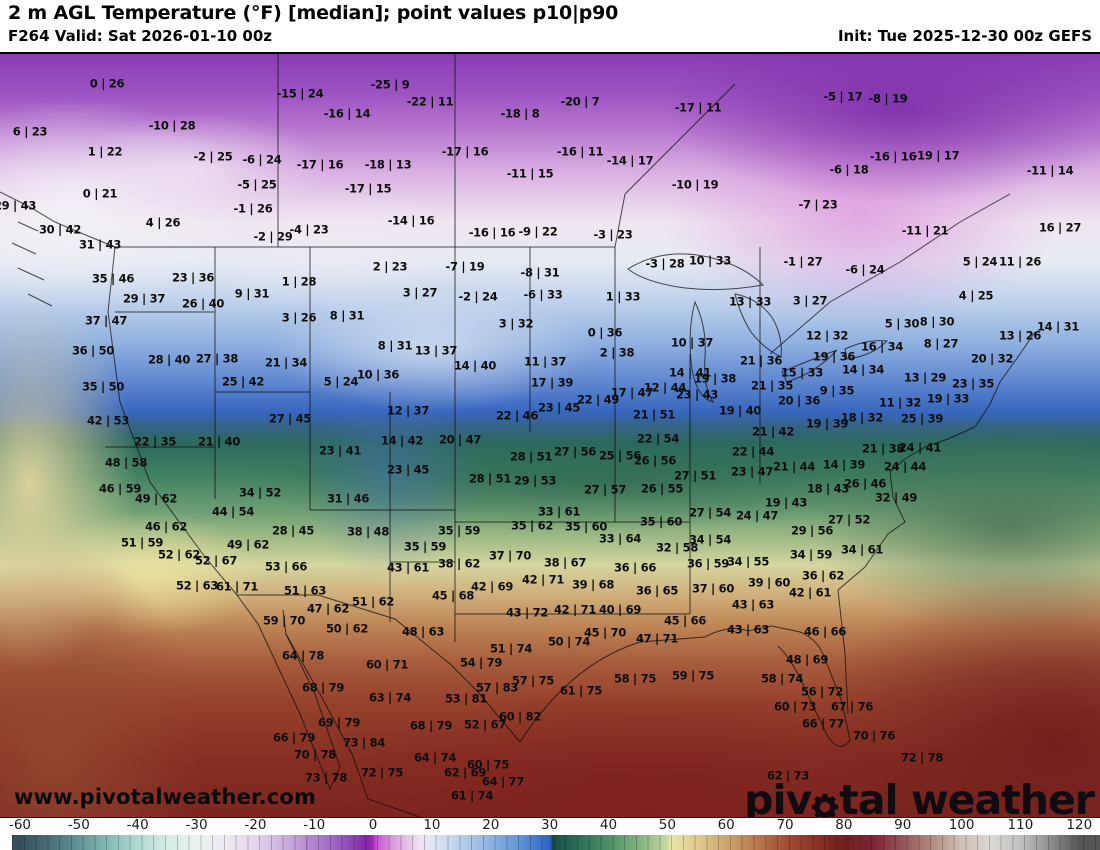  What do you see at coordinates (849, 519) in the screenshot?
I see `map-point: 27 | 52` at bounding box center [849, 519].